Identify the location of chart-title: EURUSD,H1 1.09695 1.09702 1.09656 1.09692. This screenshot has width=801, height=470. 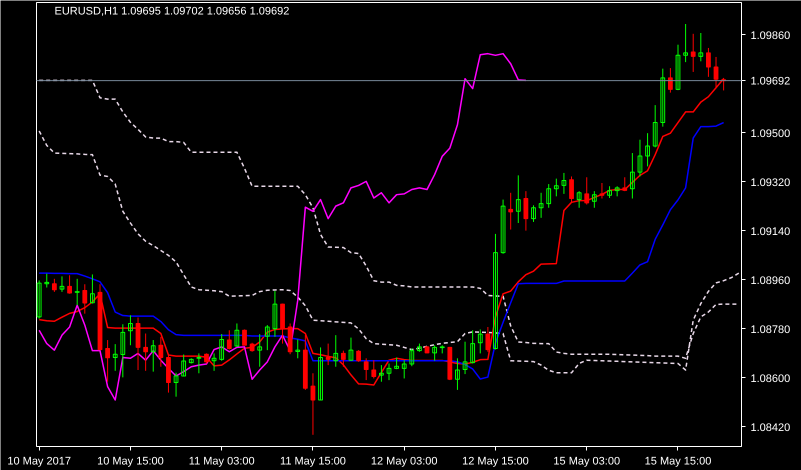
(172, 12).